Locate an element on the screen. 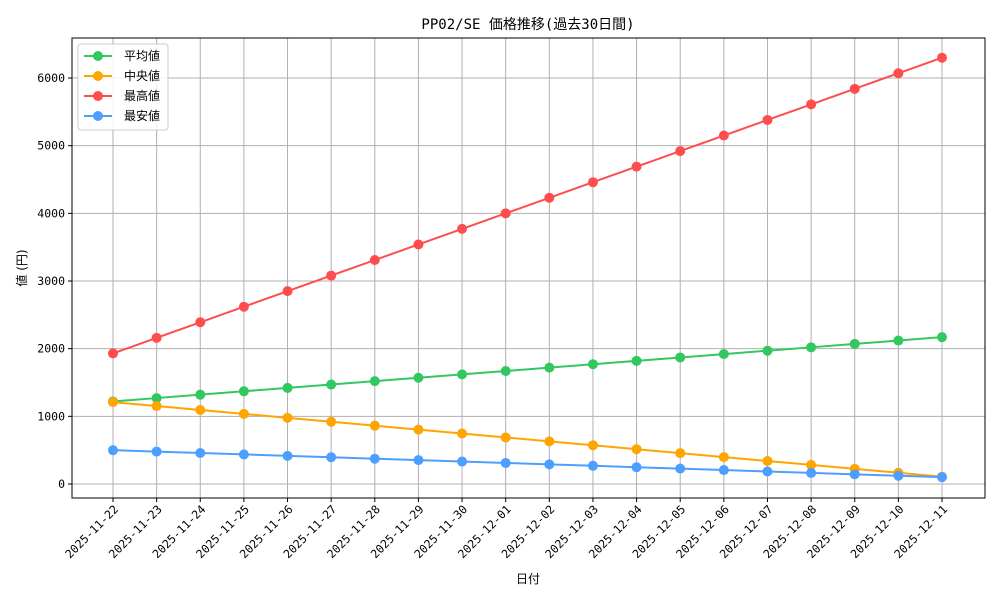 This screenshot has height=600, width=1000. legend-item: 中央値 is located at coordinates (122, 75).